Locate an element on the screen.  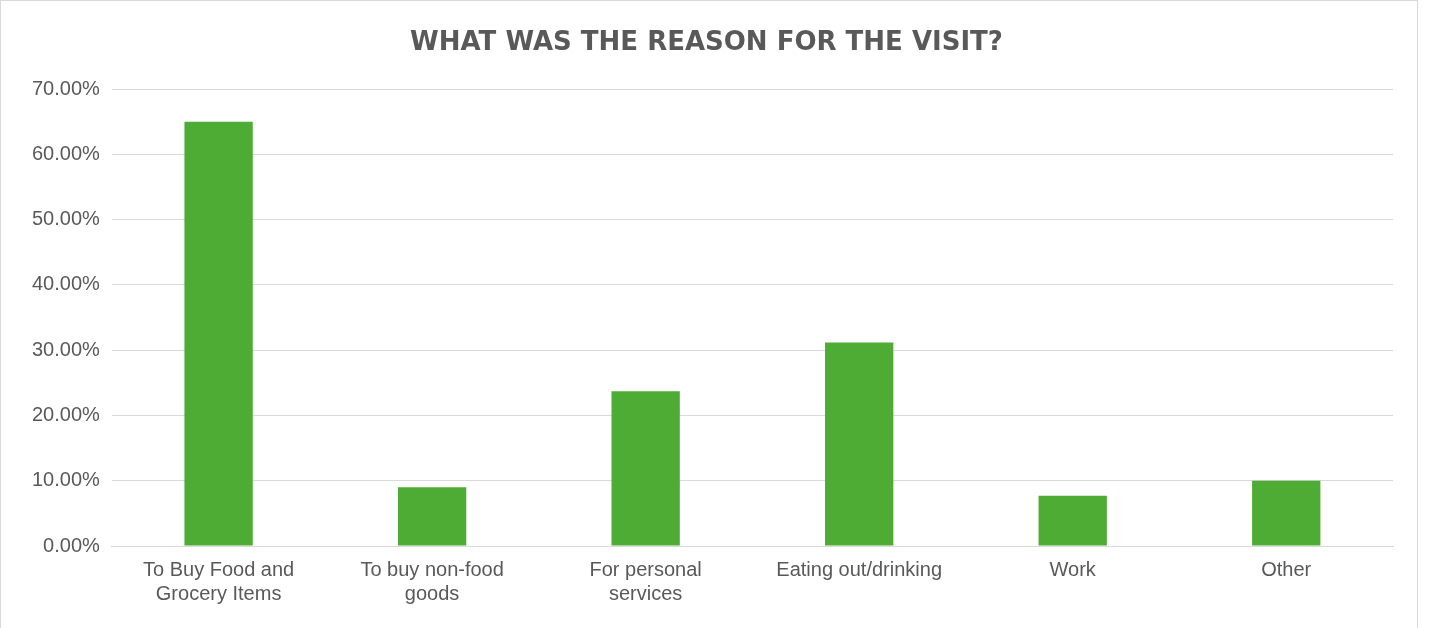
chart-title: WHAT WAS THE REASON FOR THE VISIT? is located at coordinates (706, 41).